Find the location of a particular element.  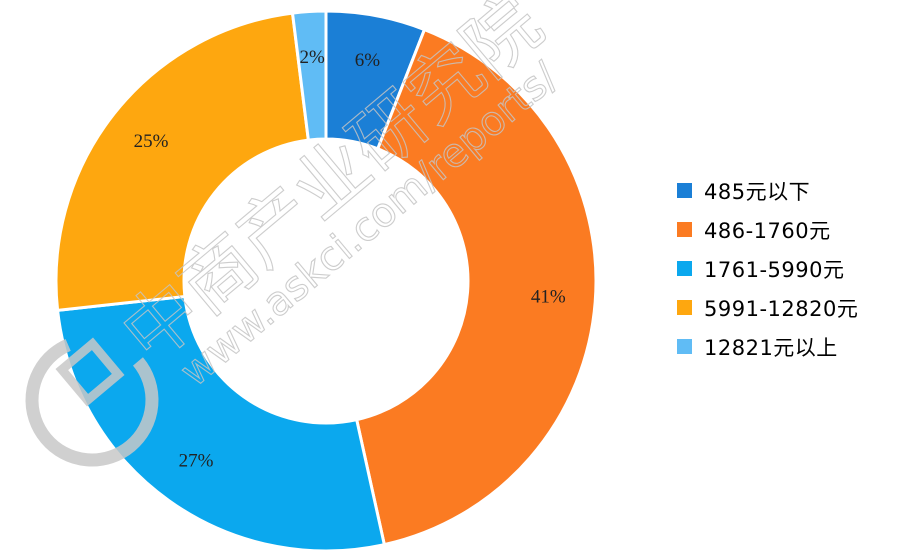

legend-label: 486-1760元 is located at coordinates (767, 230).